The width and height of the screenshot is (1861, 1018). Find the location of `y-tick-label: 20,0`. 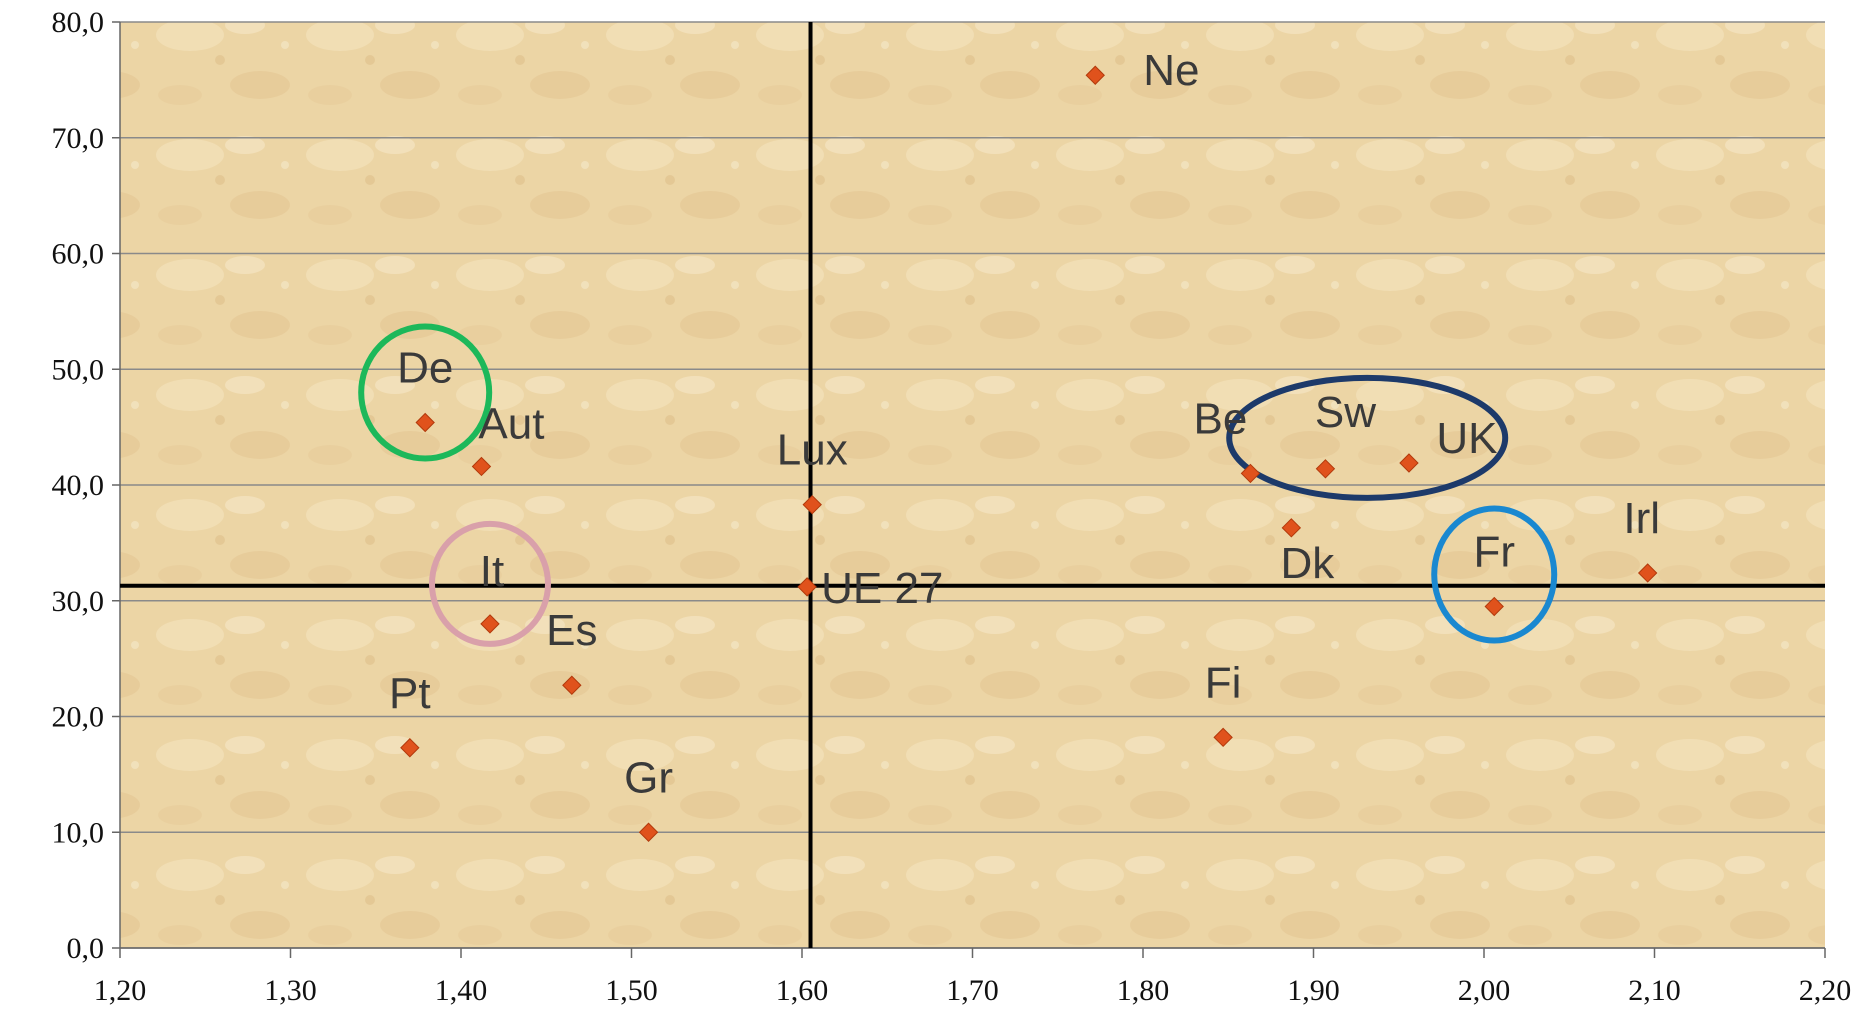

y-tick-label: 20,0 is located at coordinates (78, 717).